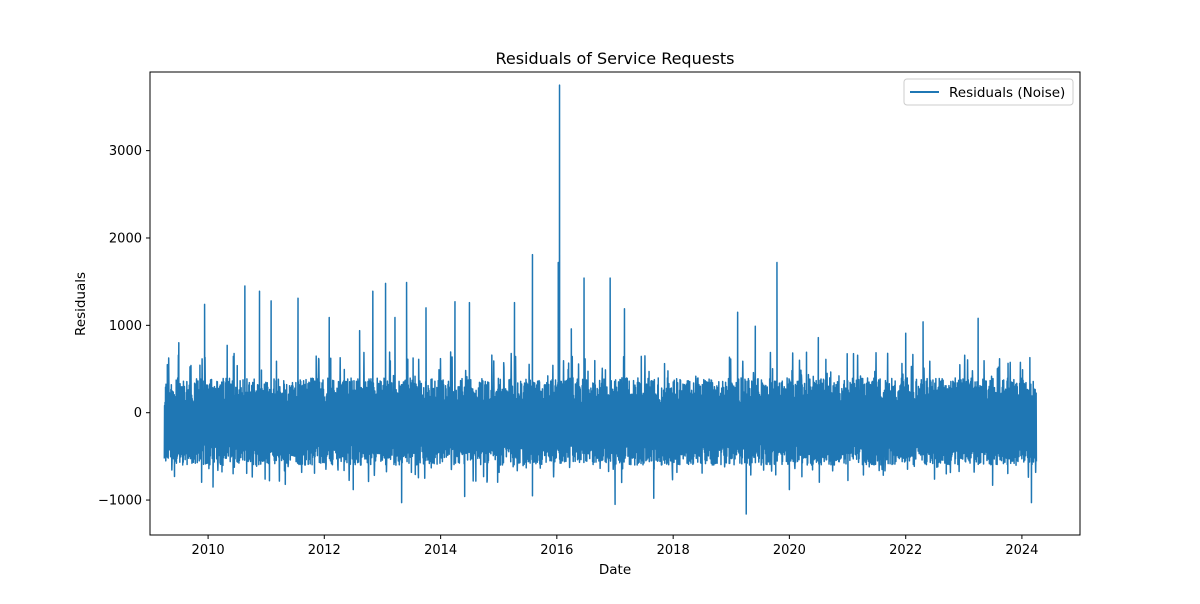 The image size is (1200, 604). What do you see at coordinates (138, 413) in the screenshot?
I see `y-tick-label: 0` at bounding box center [138, 413].